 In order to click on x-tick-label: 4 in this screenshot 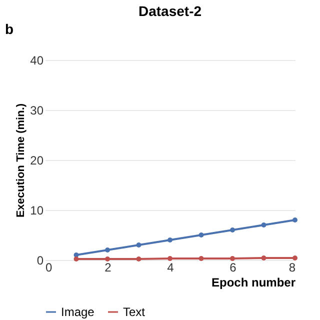, I will do `click(170, 267)`.